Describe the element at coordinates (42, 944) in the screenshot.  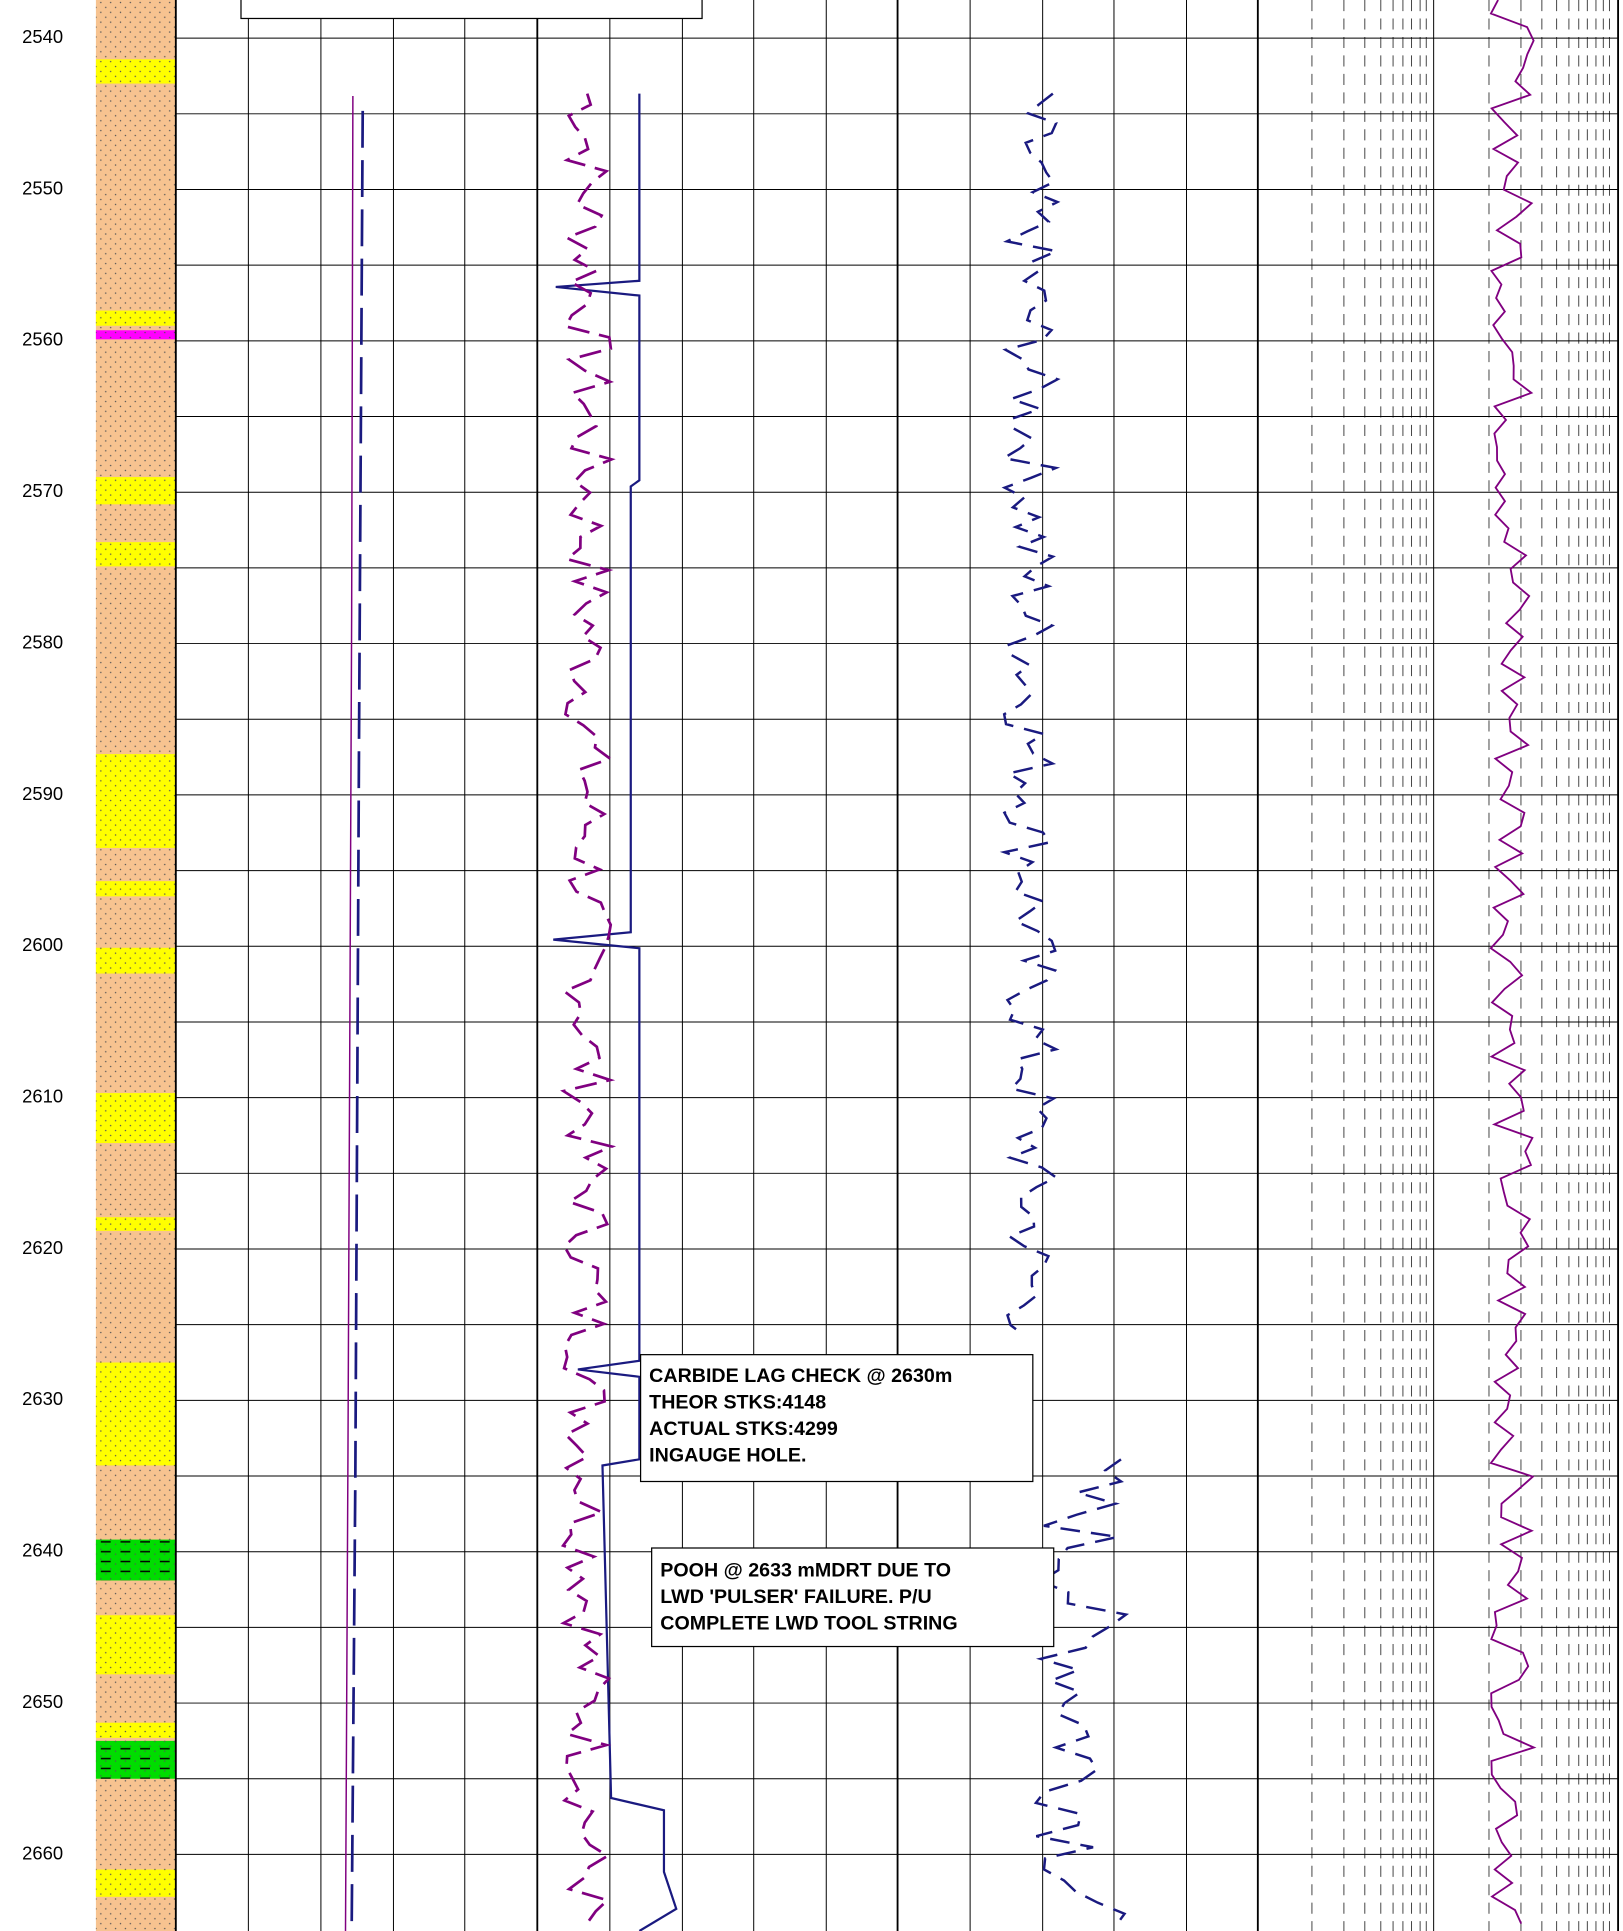
I see `depth-label: 2600` at that location.